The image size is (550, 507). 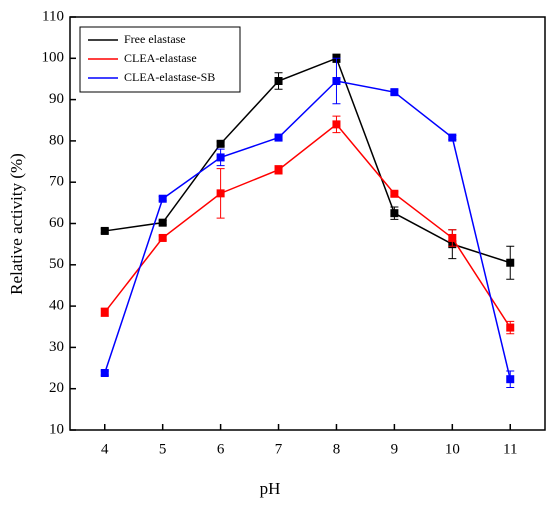 I want to click on y-tick-label: 50, so click(x=56, y=264).